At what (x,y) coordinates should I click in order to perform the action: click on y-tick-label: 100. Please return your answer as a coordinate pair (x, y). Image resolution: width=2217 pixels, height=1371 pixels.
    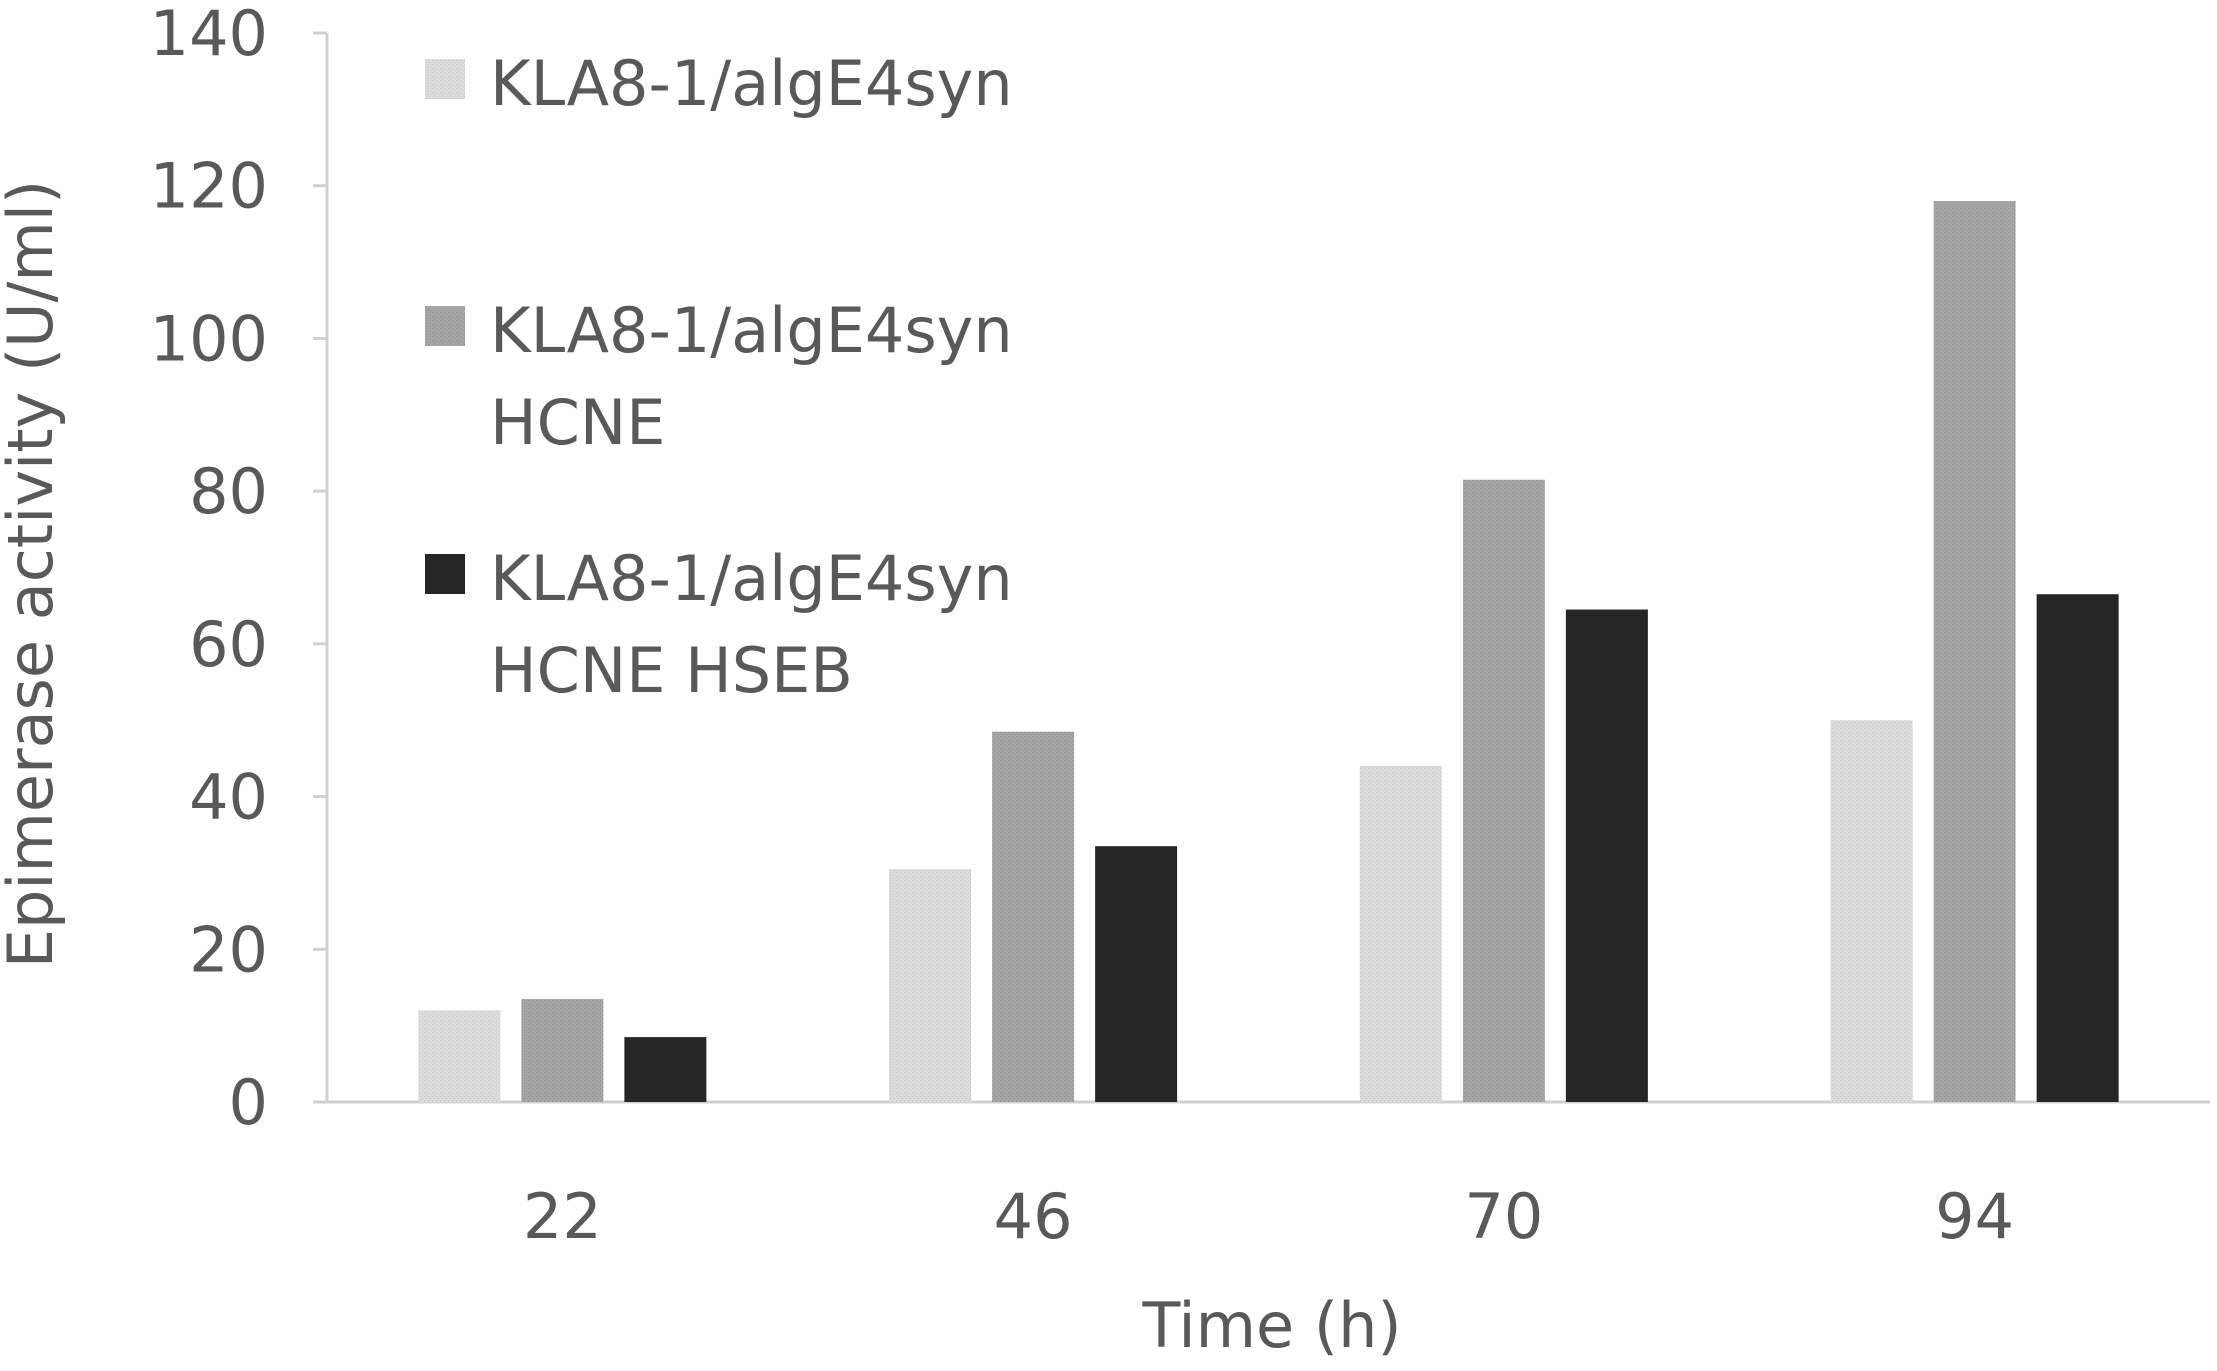
    Looking at the image, I should click on (209, 338).